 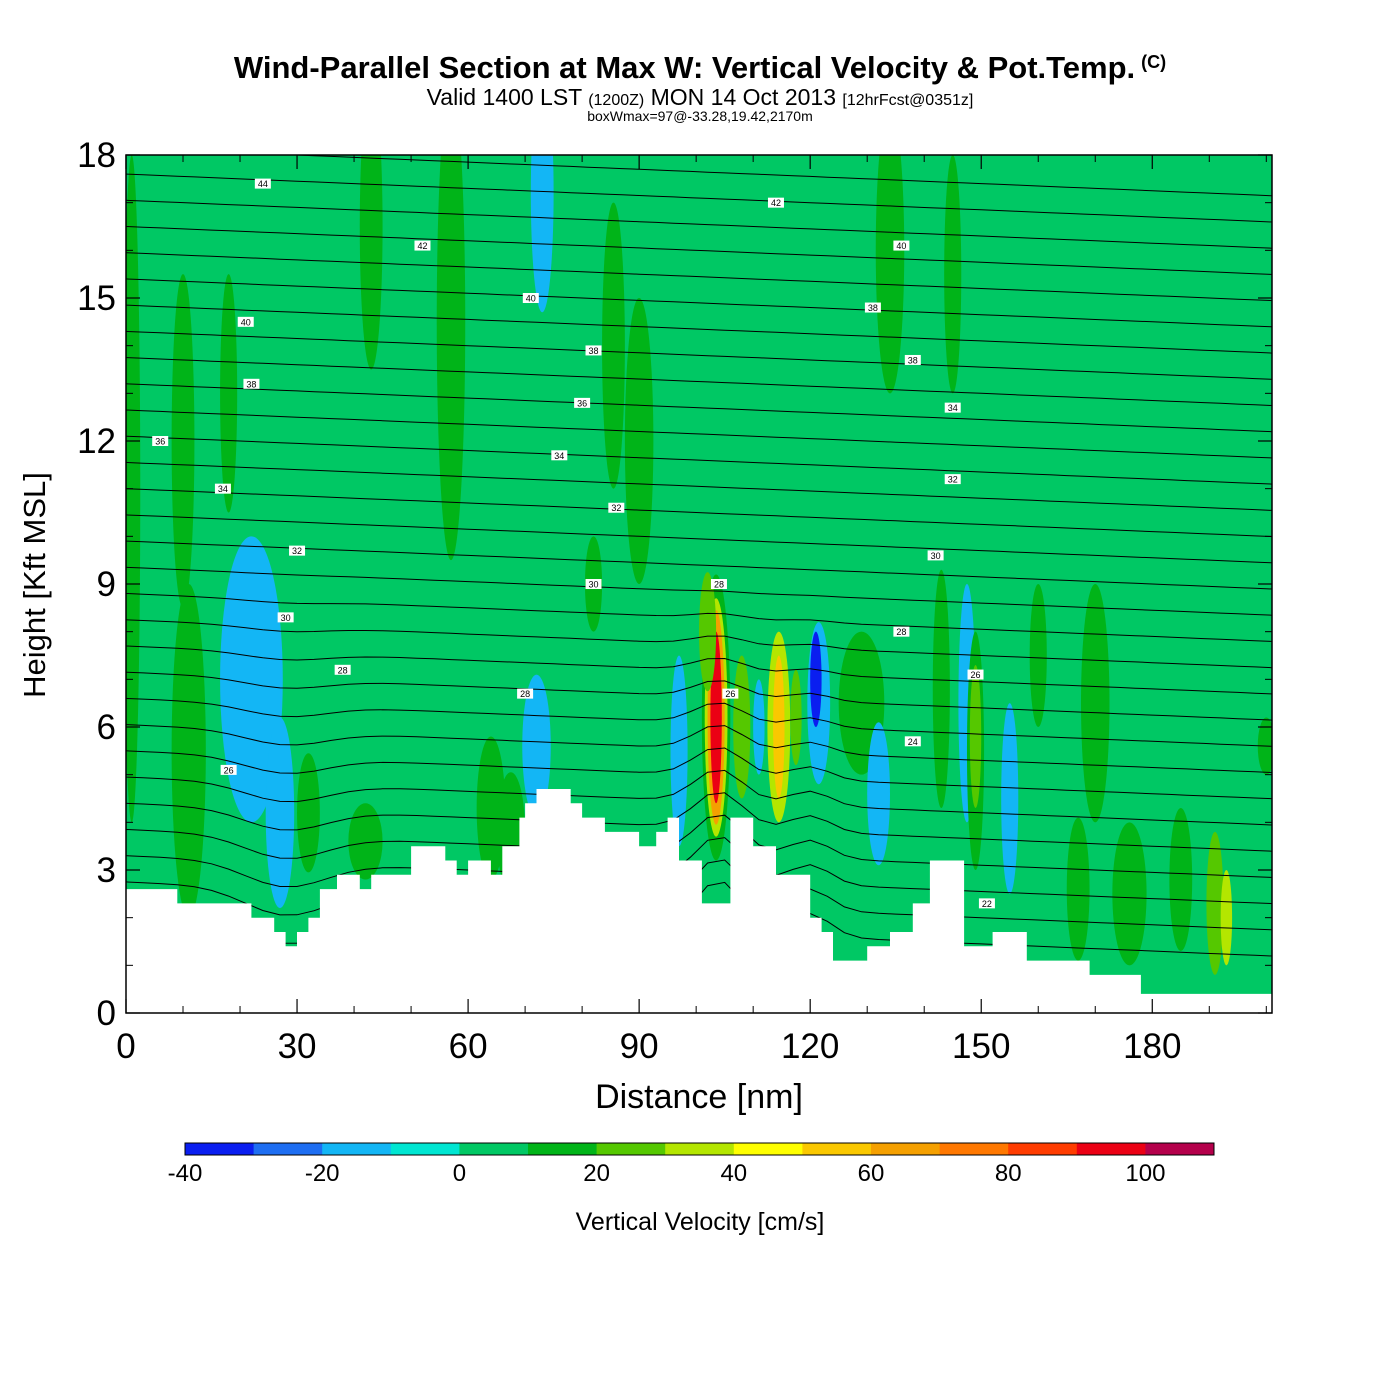 What do you see at coordinates (297, 1046) in the screenshot?
I see `x-tick-label: 30` at bounding box center [297, 1046].